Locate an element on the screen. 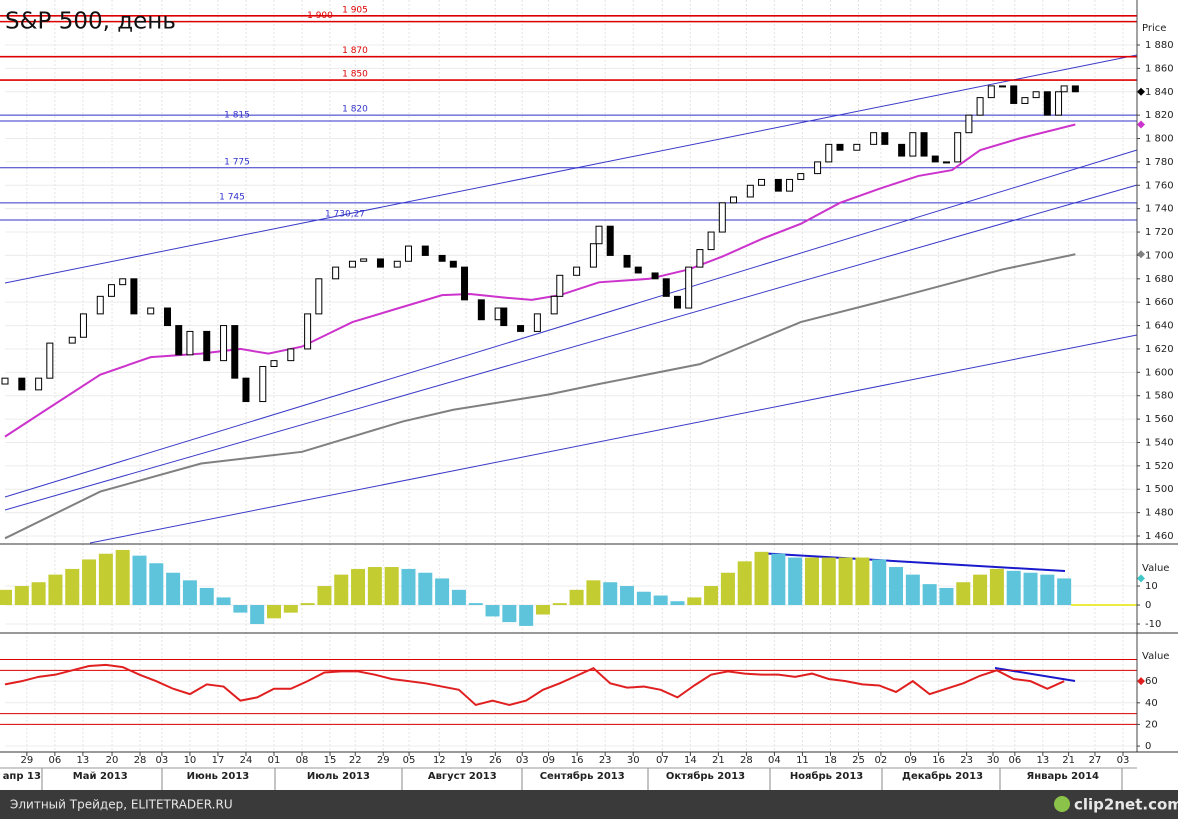 The height and width of the screenshot is (819, 1178). y-tick-label: 1 460 is located at coordinates (1159, 536).